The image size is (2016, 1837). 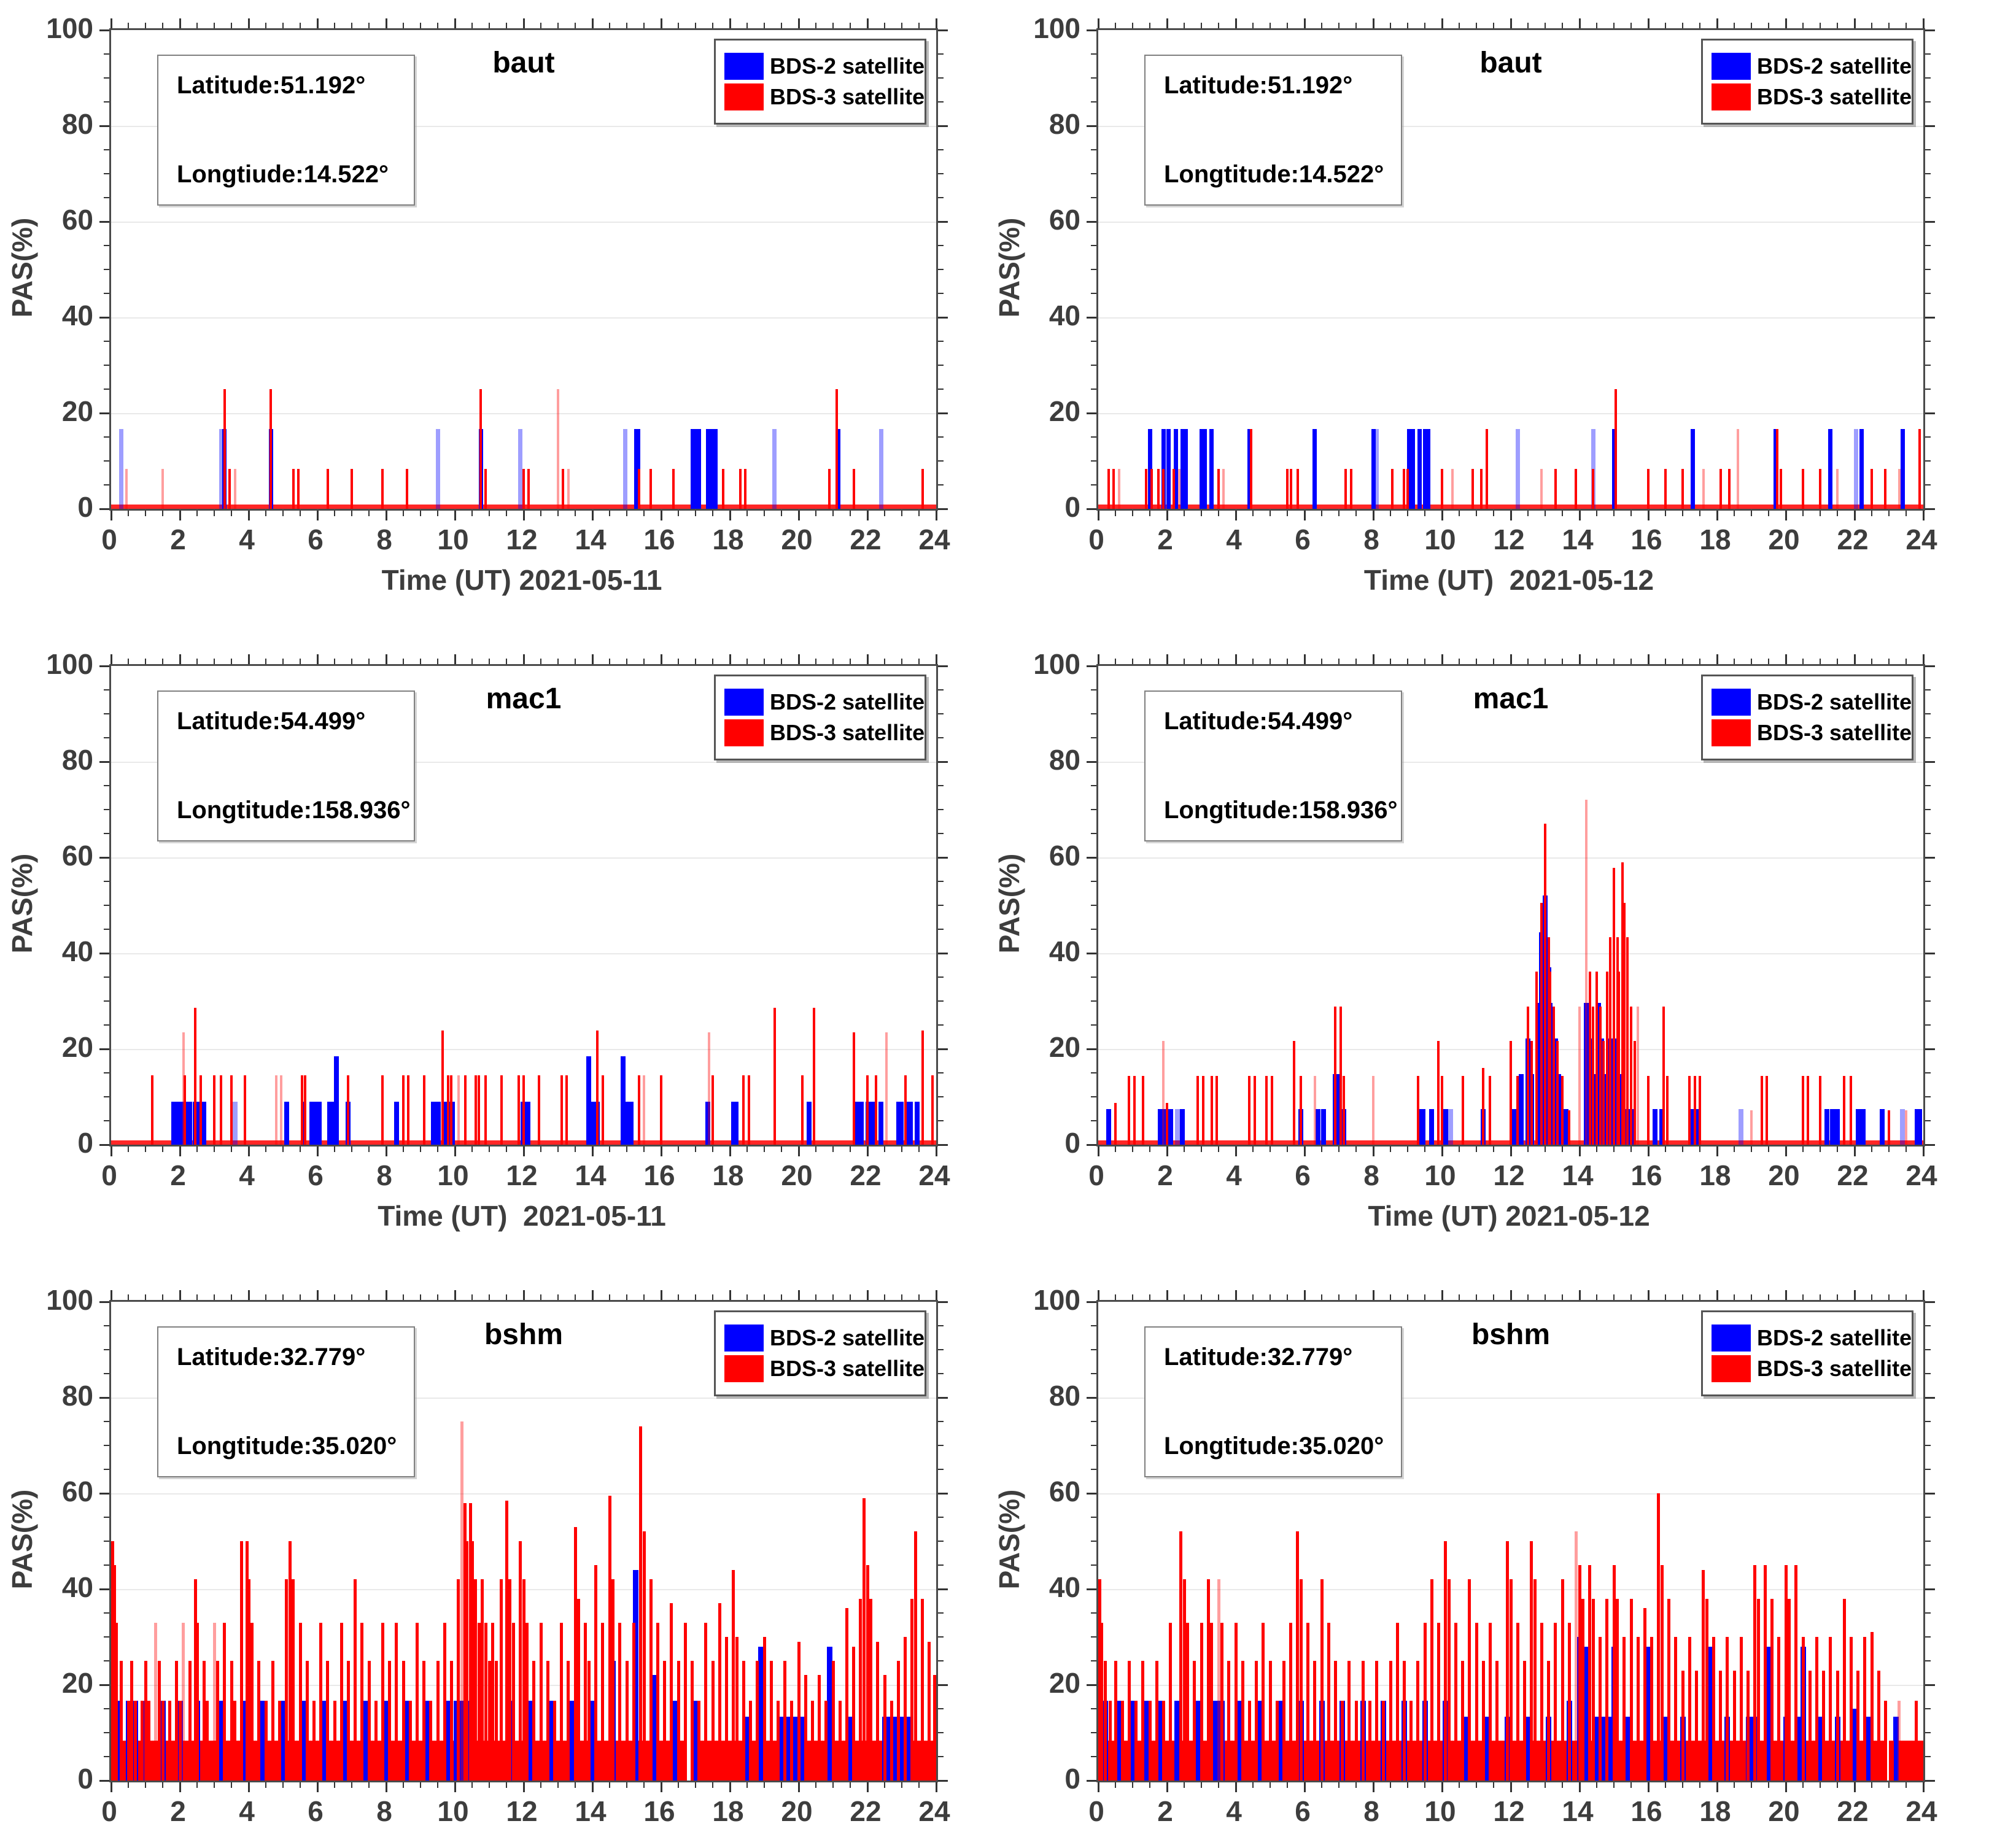 I want to click on x-tick-label: 4, so click(x=247, y=1811).